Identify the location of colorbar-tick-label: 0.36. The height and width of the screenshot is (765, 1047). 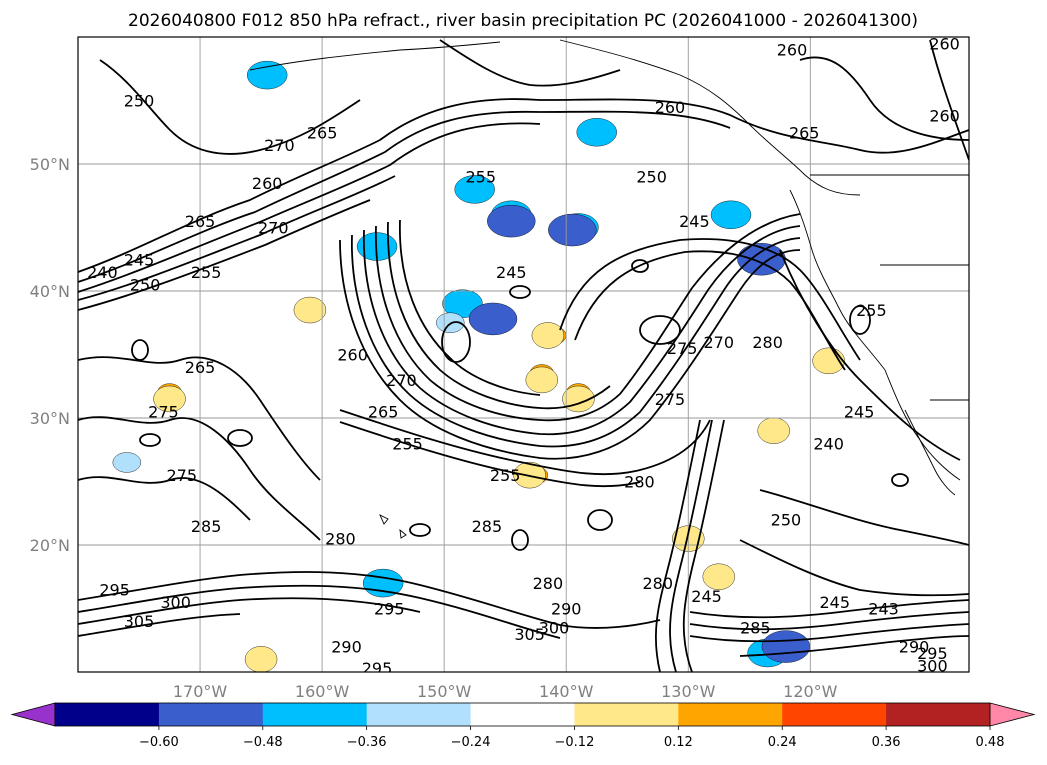
(886, 742).